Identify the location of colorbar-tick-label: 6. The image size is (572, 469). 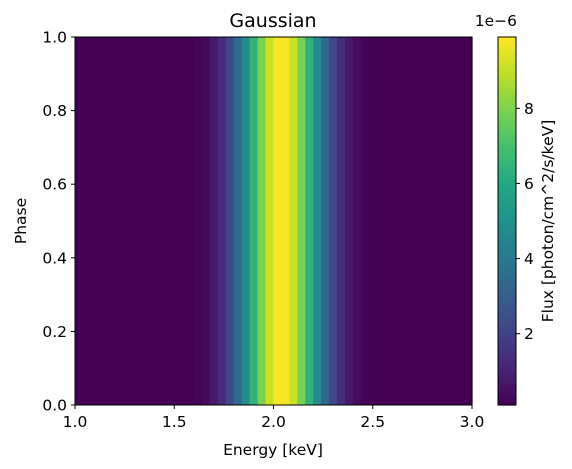
(529, 184).